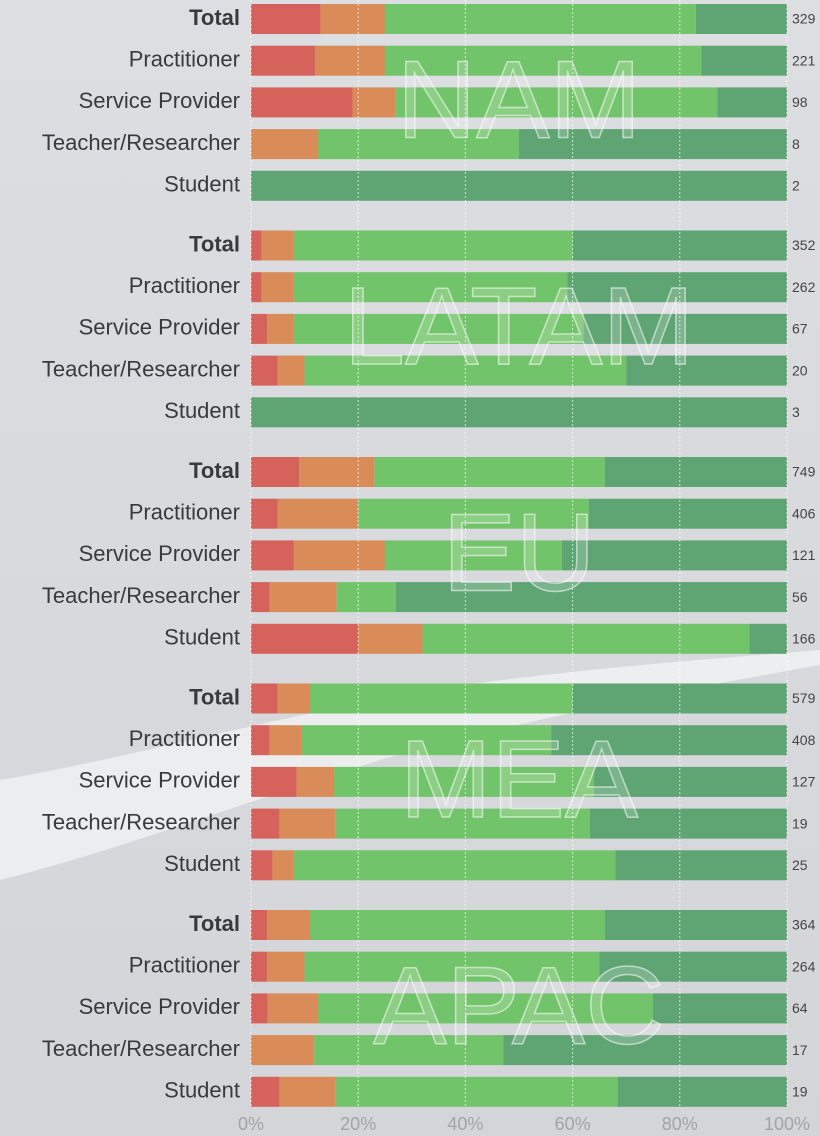 The image size is (820, 1136). Describe the element at coordinates (800, 370) in the screenshot. I see `count-label: 20` at that location.